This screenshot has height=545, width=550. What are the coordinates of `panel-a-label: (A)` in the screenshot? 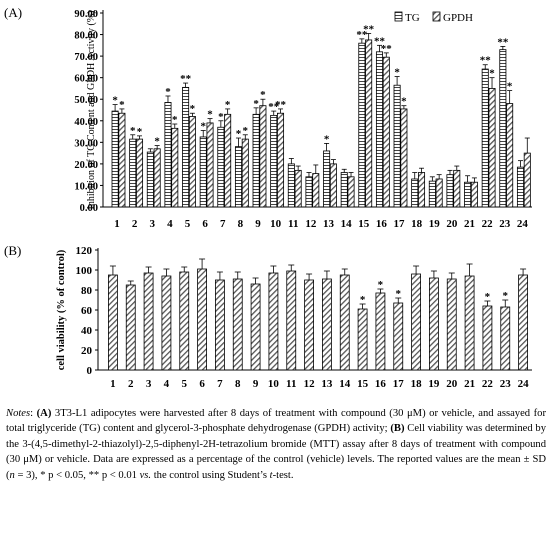 It's located at (13, 12).